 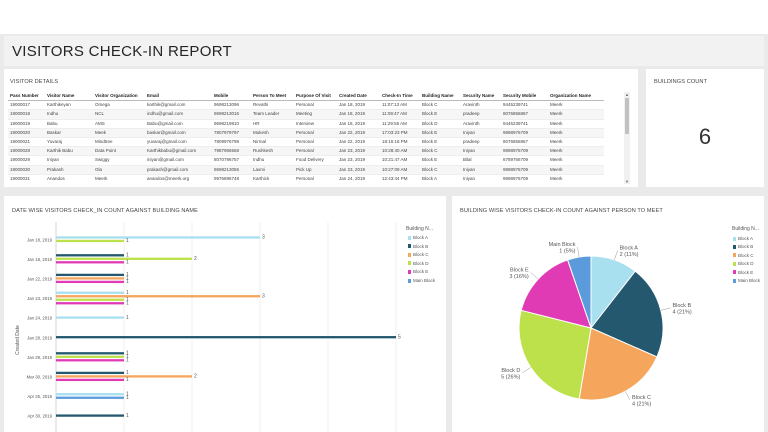 What do you see at coordinates (69, 178) in the screenshot?
I see `table-cell: Anandos` at bounding box center [69, 178].